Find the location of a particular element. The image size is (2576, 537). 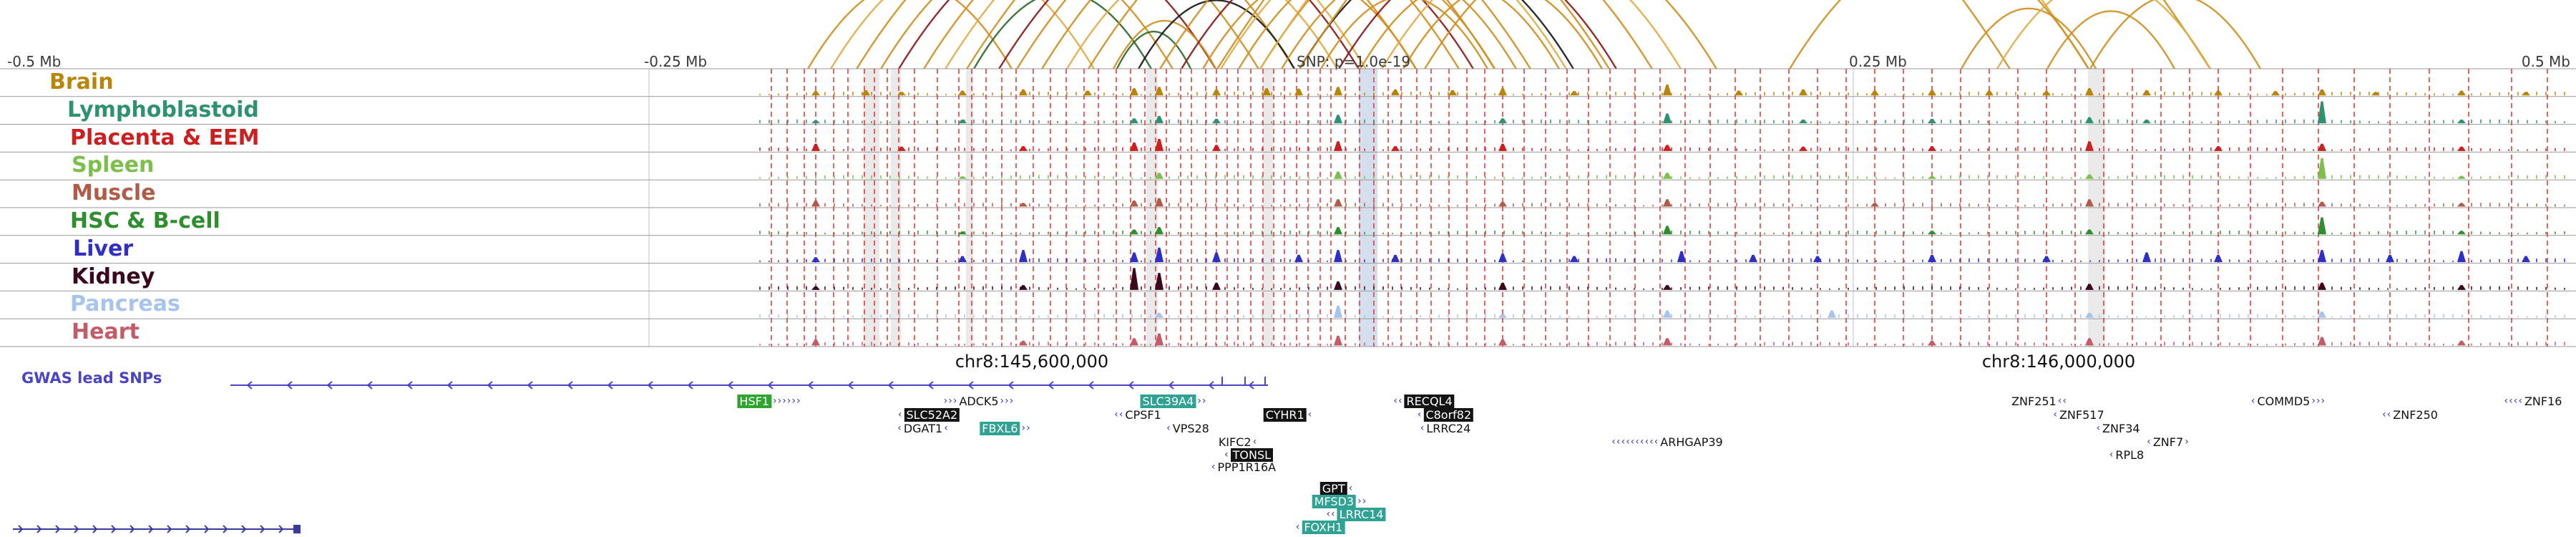

gene-adck5: ››› ADCK5 ››› is located at coordinates (979, 401).